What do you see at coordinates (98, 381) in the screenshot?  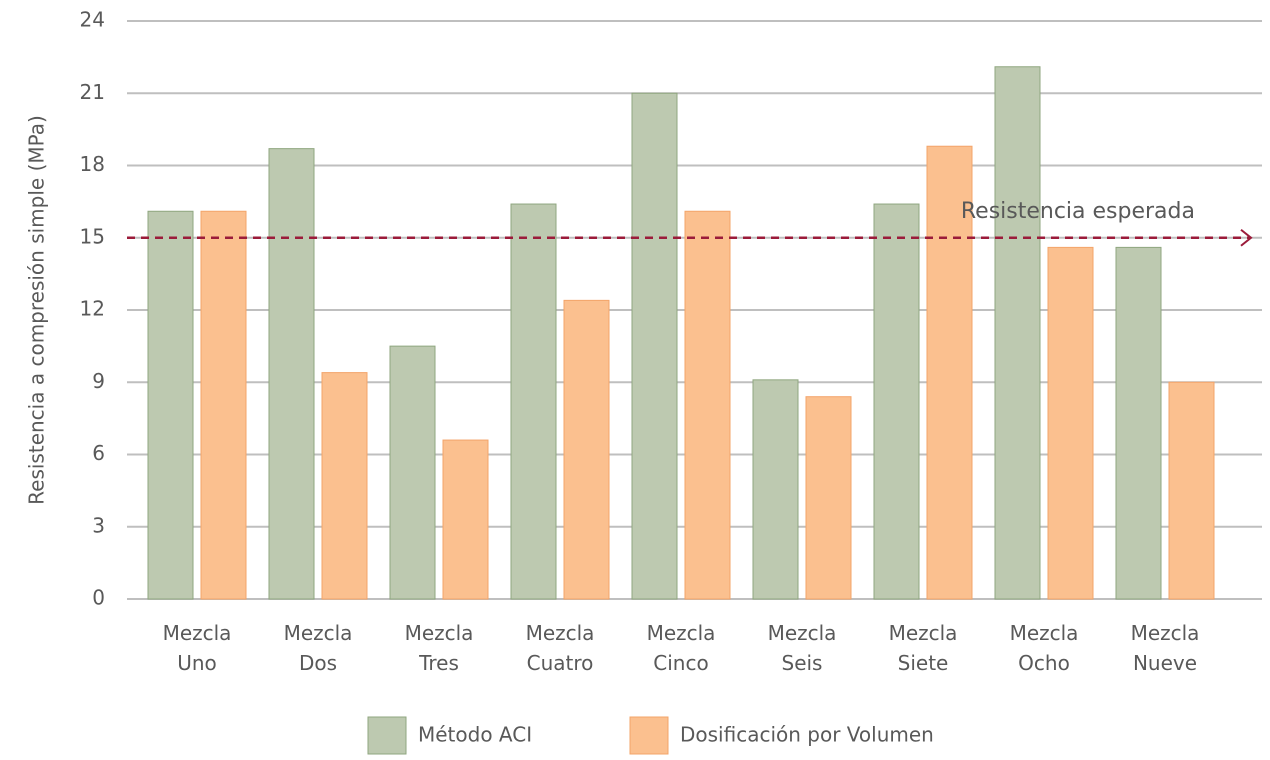 I see `y-tick-label: 9` at bounding box center [98, 381].